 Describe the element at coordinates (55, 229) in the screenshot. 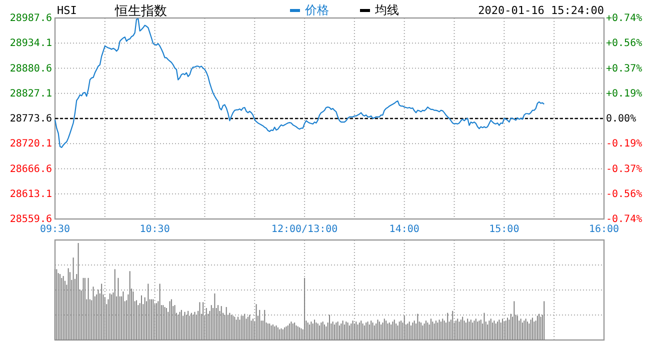

I see `x-tick-label: 09:30` at that location.